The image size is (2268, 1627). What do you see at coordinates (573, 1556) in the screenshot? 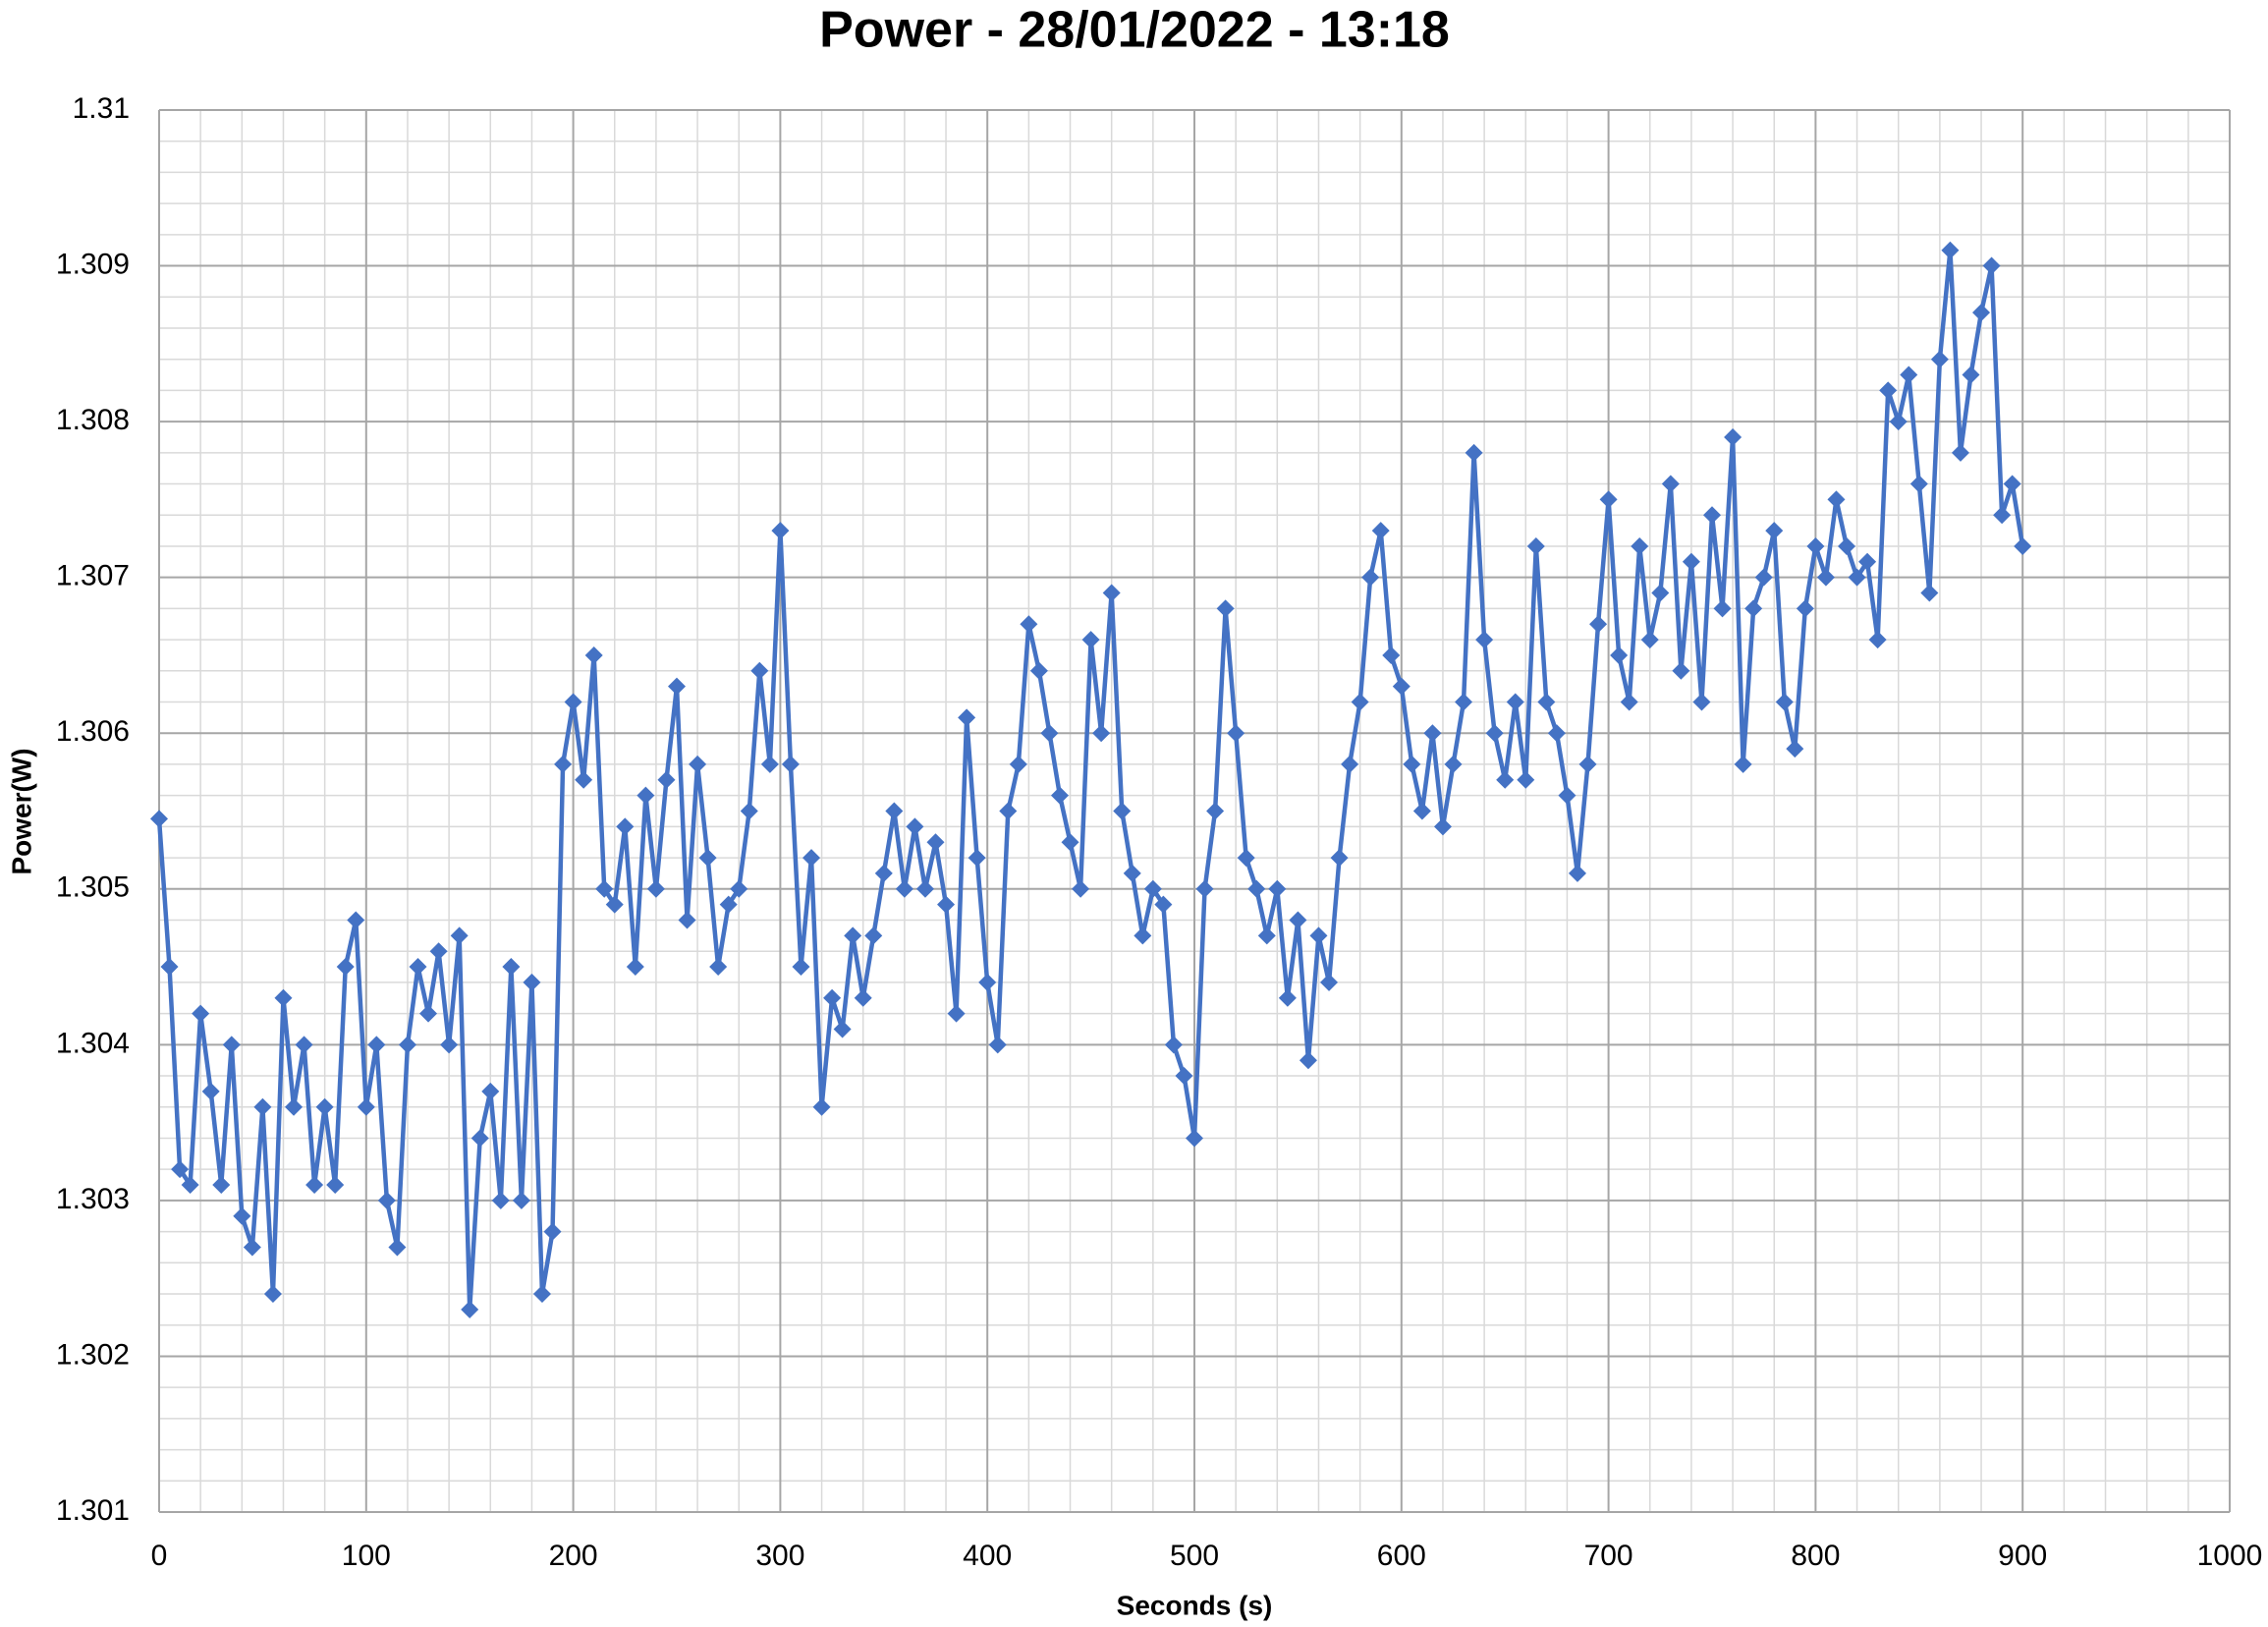
I see `x-tick-label: 200` at bounding box center [573, 1556].